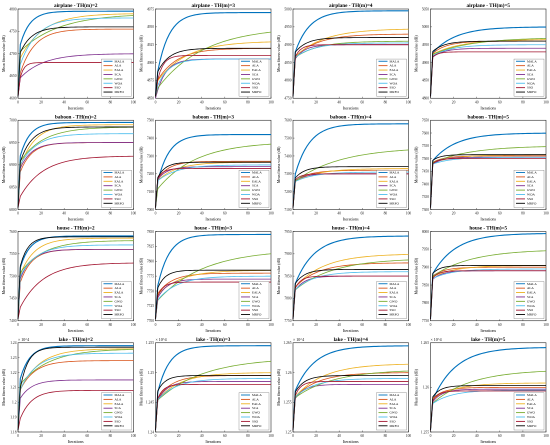  What do you see at coordinates (150, 192) in the screenshot?
I see `y-tick-label: 7100` at bounding box center [150, 192].